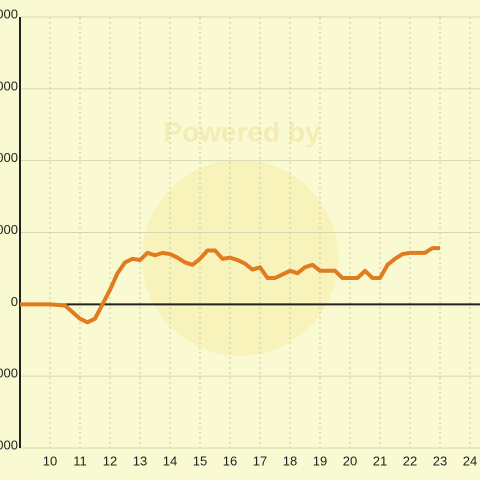 The height and width of the screenshot is (480, 480). What do you see at coordinates (50, 460) in the screenshot?
I see `x-tick-label: 10` at bounding box center [50, 460].